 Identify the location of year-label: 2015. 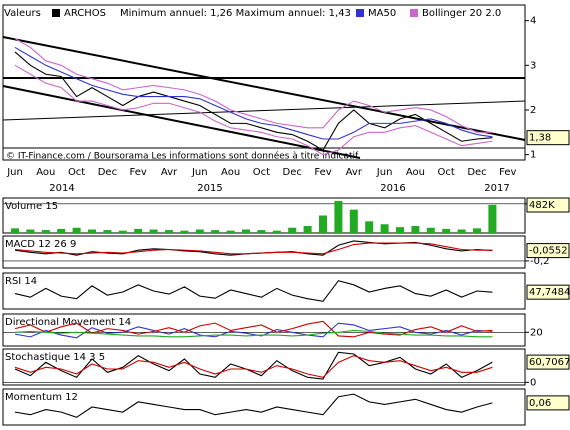
(209, 188).